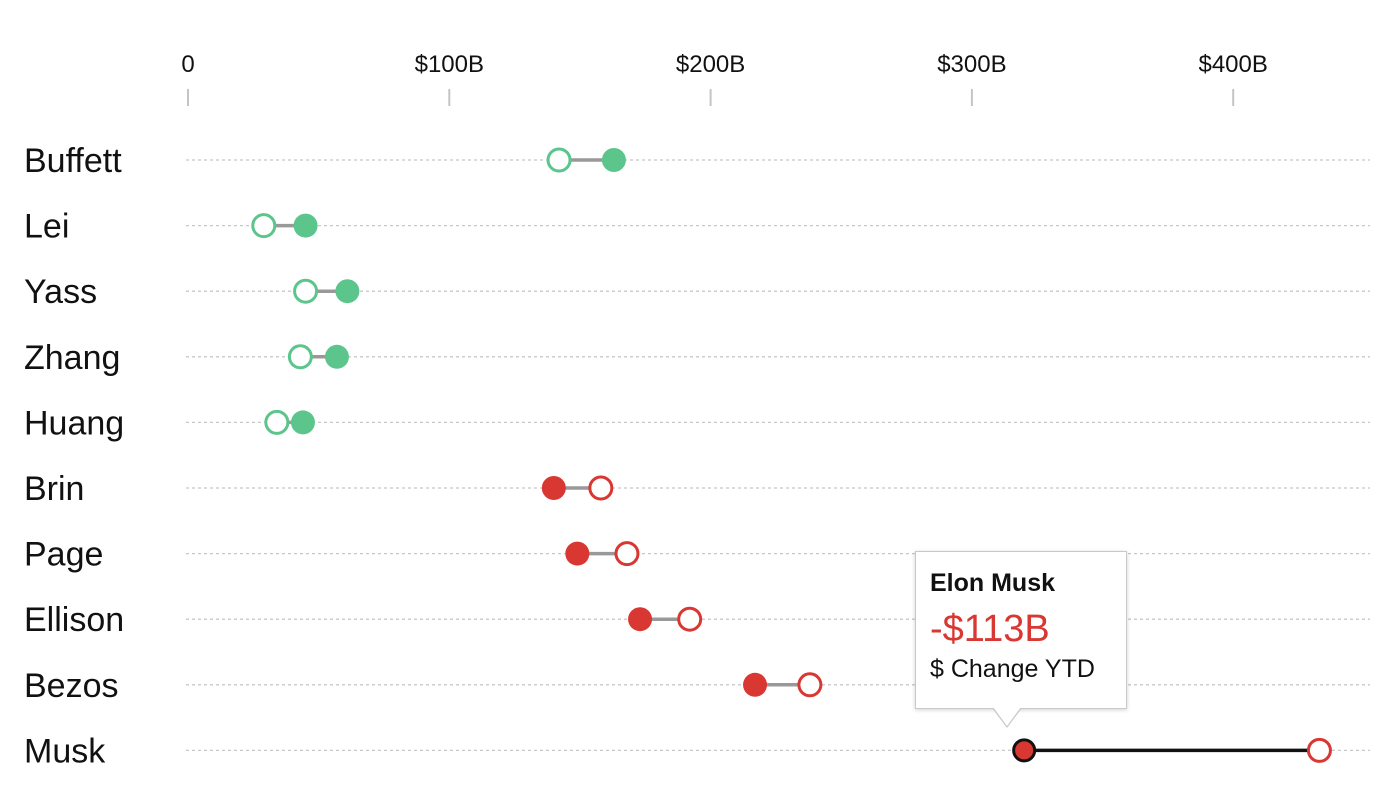  What do you see at coordinates (72, 358) in the screenshot?
I see `row-label: Zhang` at bounding box center [72, 358].